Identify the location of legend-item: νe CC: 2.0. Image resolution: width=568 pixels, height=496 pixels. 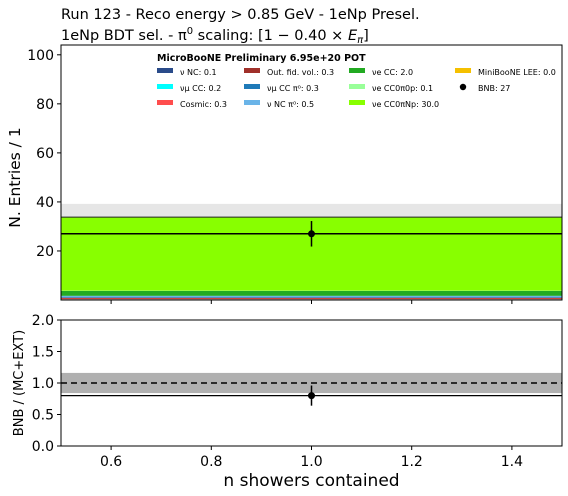
(381, 72).